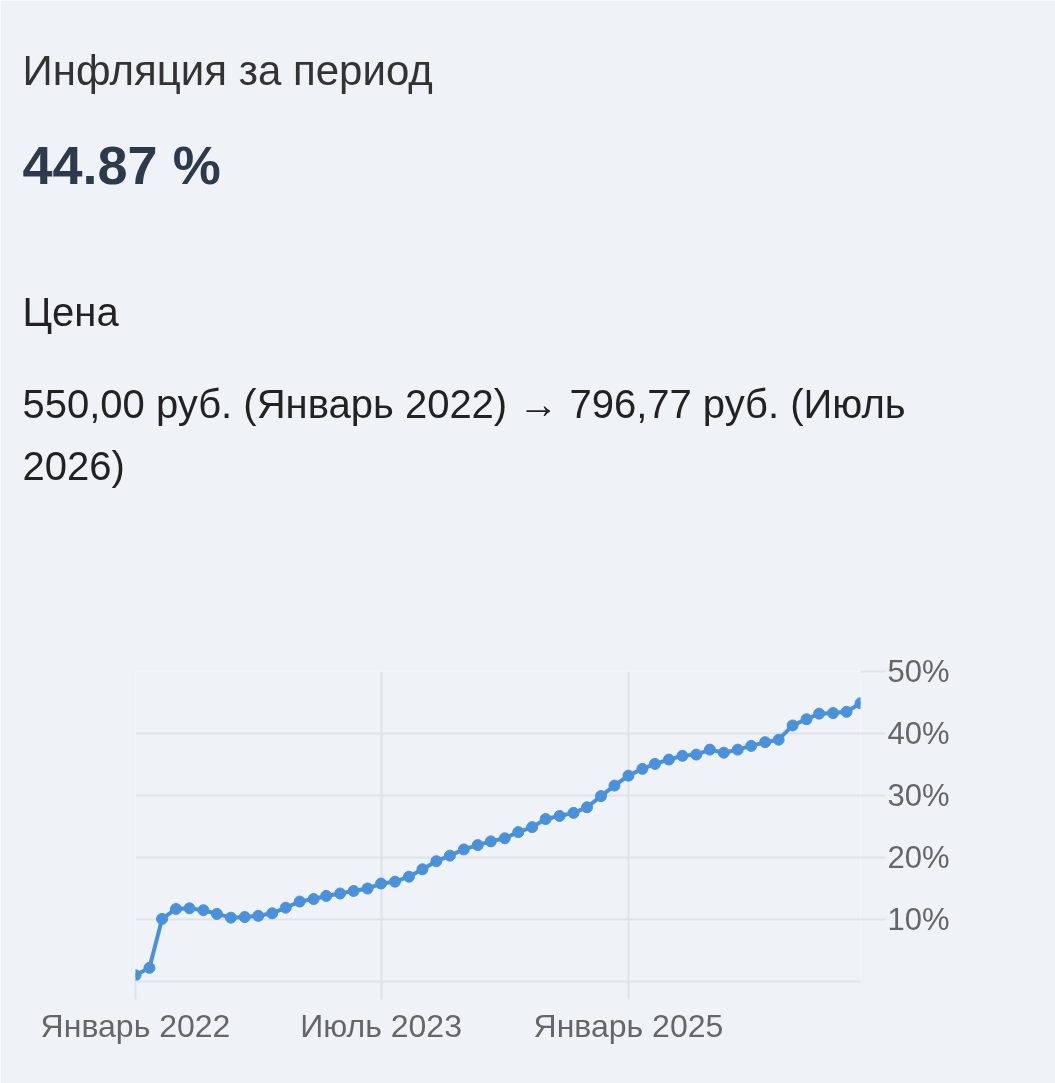 The height and width of the screenshot is (1083, 1055). What do you see at coordinates (464, 435) in the screenshot?
I see `text: 550,00 руб. (Январь 2022) → 796,77 руб. (Июль 2026)` at bounding box center [464, 435].